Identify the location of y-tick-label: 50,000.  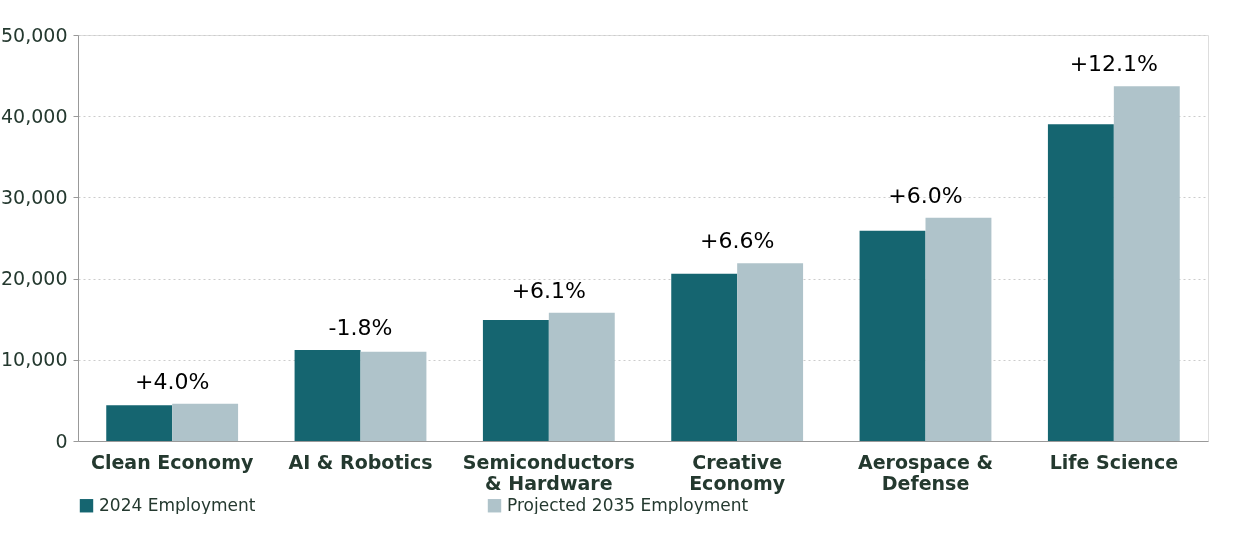
(34, 34).